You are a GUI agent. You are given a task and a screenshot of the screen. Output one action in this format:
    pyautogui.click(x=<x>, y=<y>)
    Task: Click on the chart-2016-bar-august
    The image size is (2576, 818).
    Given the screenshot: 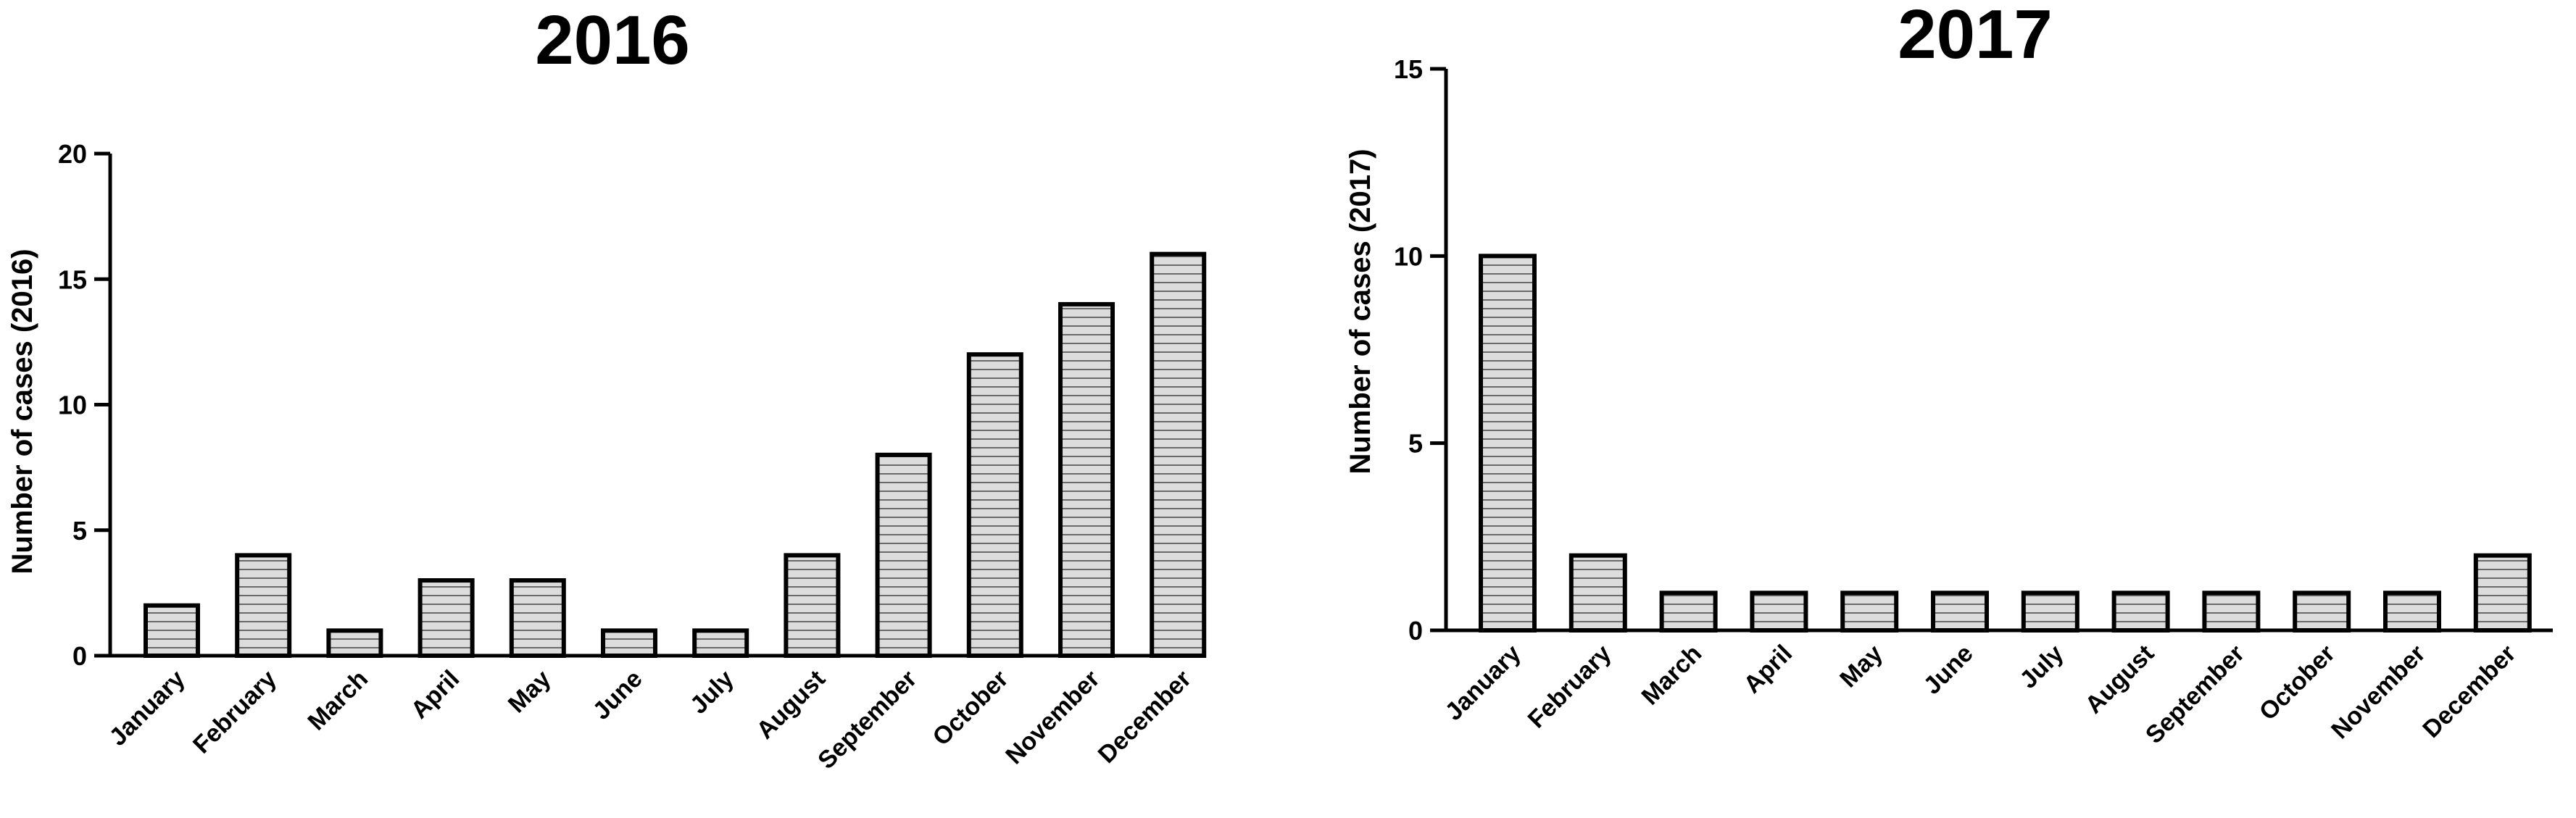 What is the action you would take?
    pyautogui.click(x=812, y=606)
    